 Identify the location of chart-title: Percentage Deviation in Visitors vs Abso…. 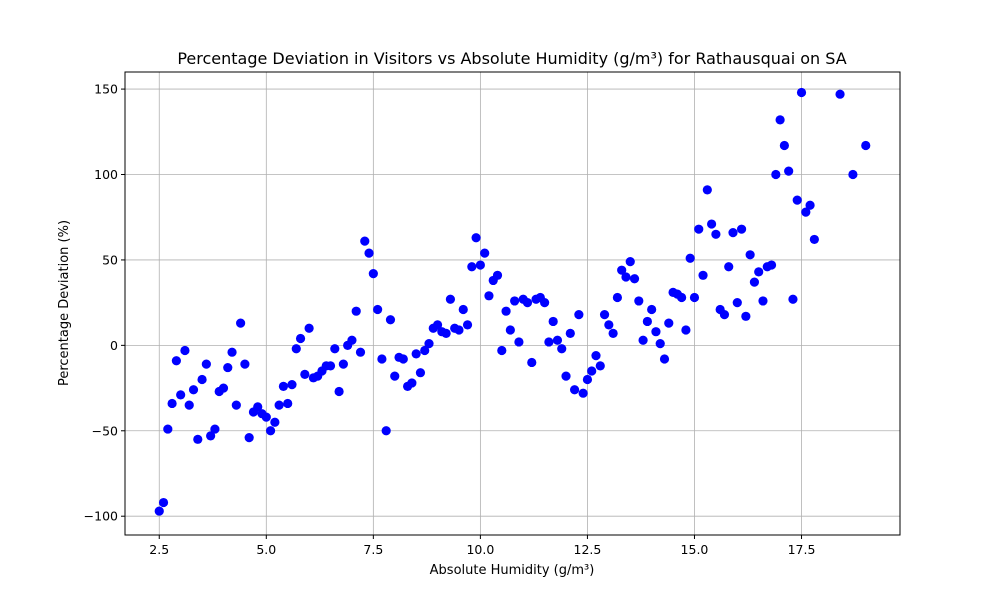
(511, 58).